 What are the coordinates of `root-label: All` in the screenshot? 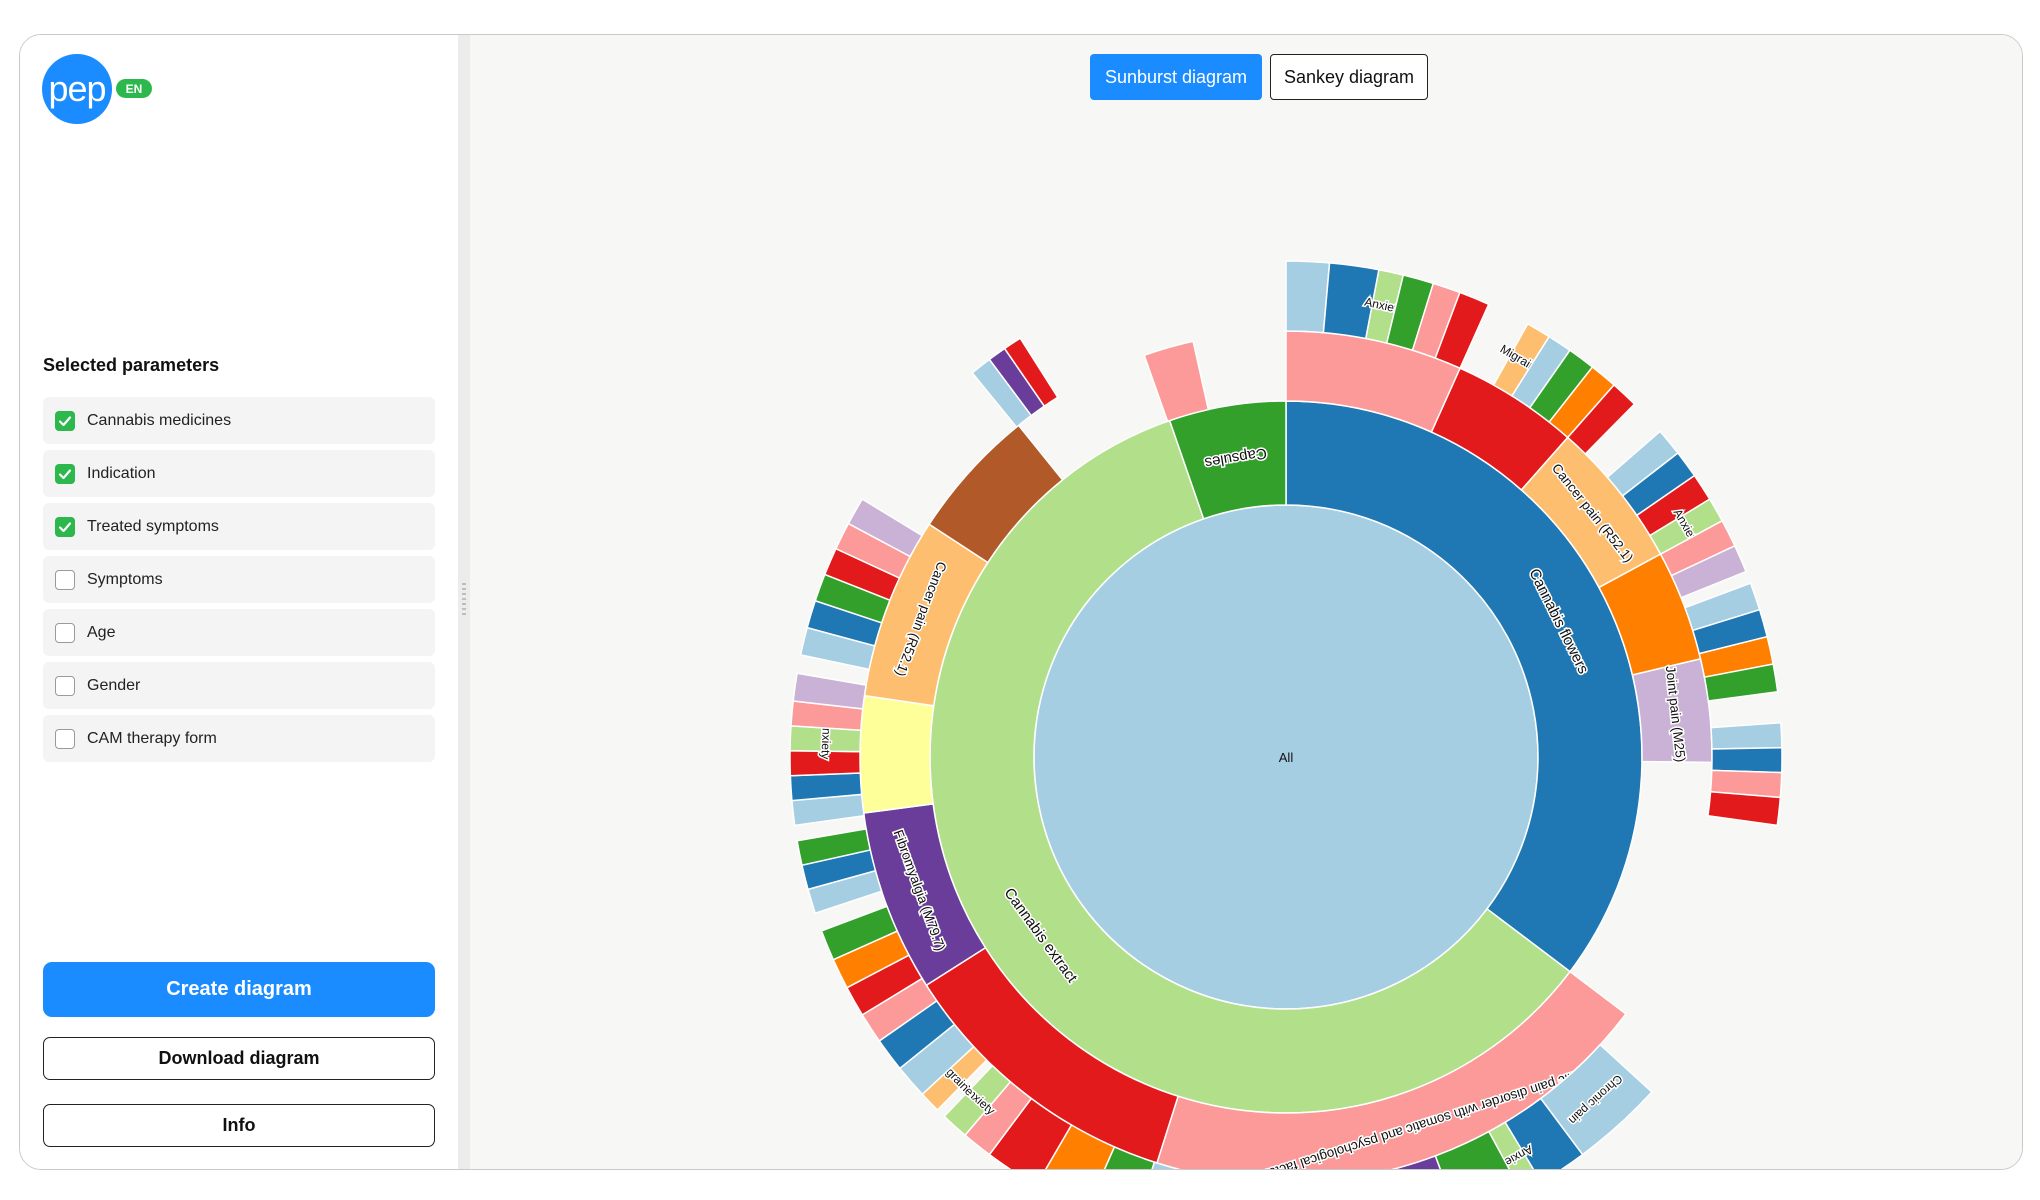 It's located at (1286, 757).